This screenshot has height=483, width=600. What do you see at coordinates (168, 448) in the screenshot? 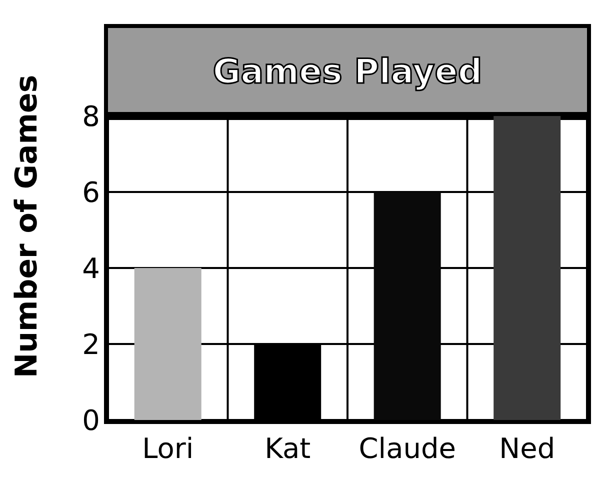
I see `x-tick-label: Lori` at bounding box center [168, 448].